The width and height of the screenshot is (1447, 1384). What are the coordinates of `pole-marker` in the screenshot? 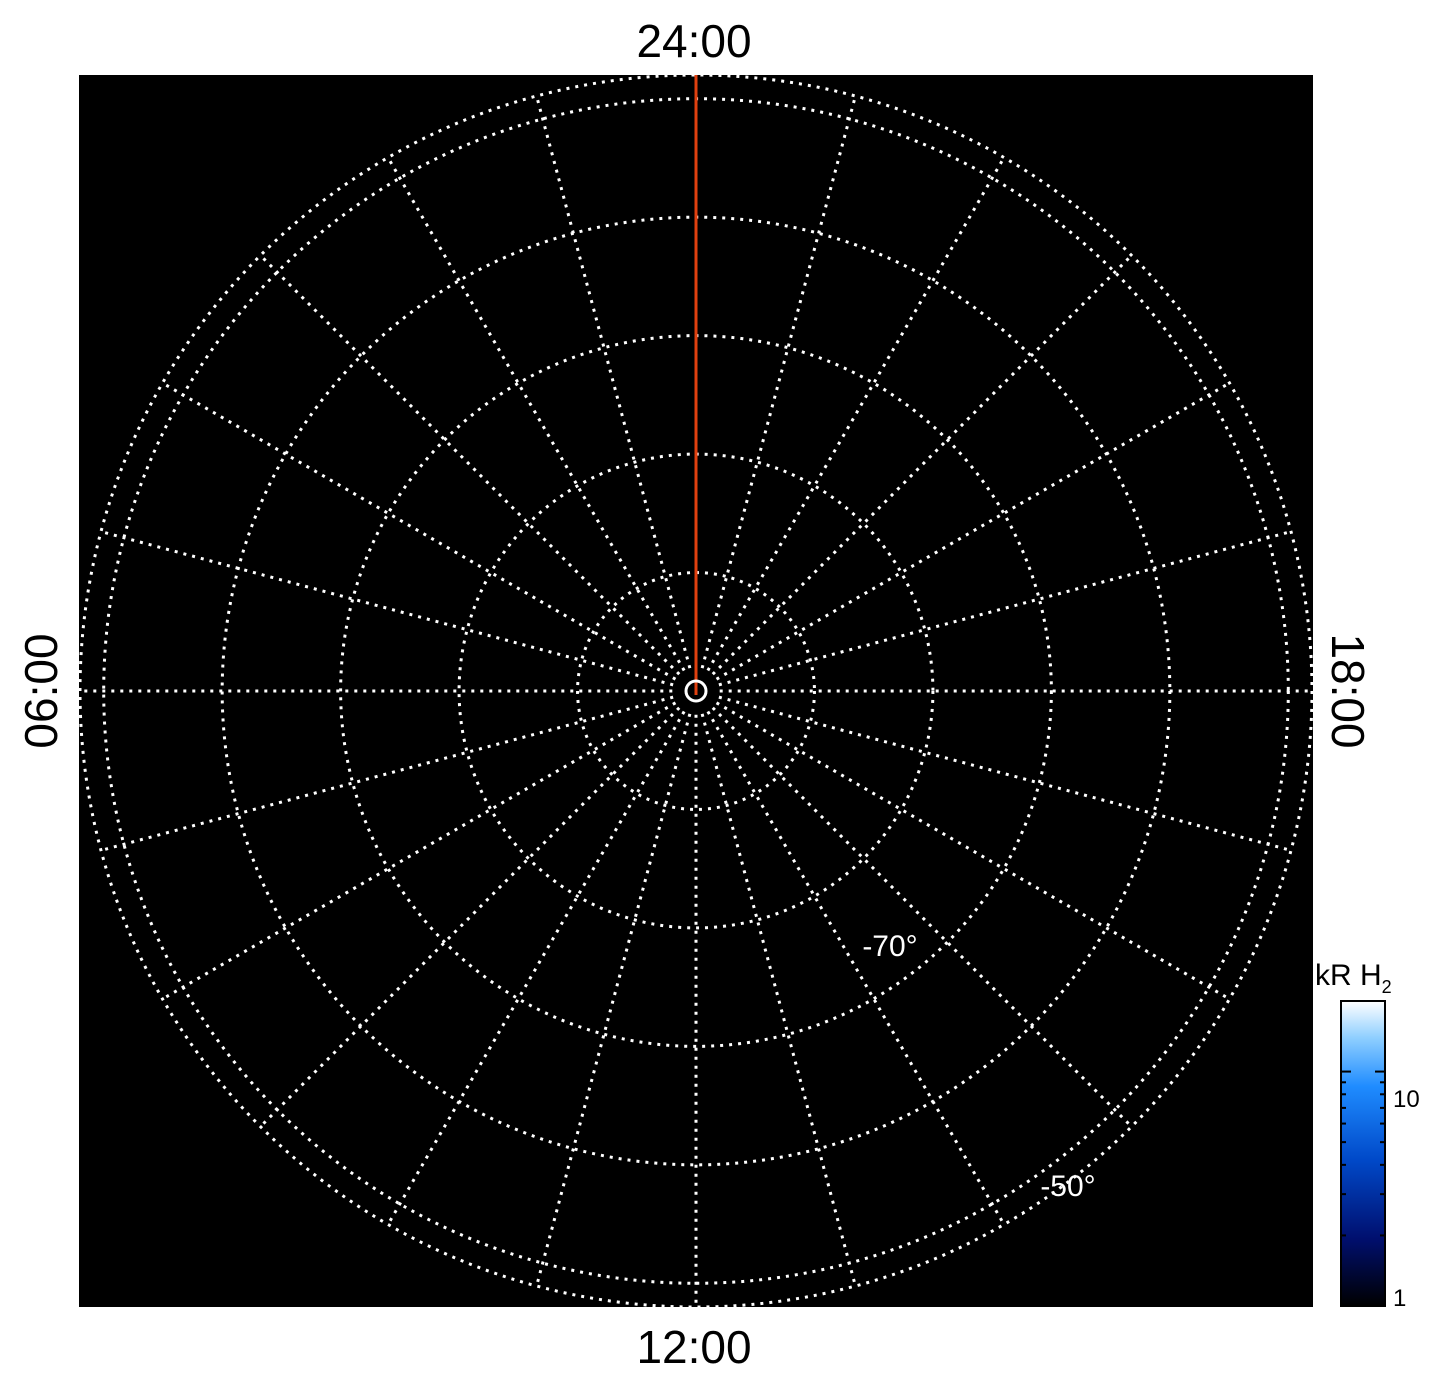 It's located at (696, 691).